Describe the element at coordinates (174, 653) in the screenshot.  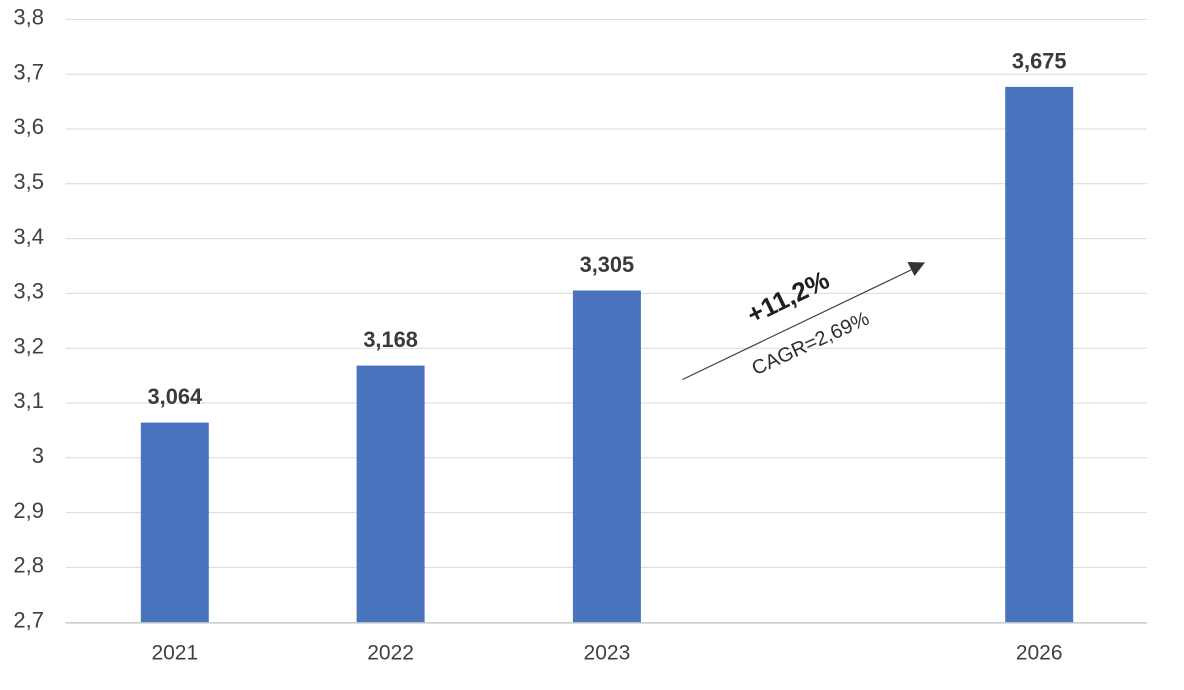
I see `svg-text: 2021` at that location.